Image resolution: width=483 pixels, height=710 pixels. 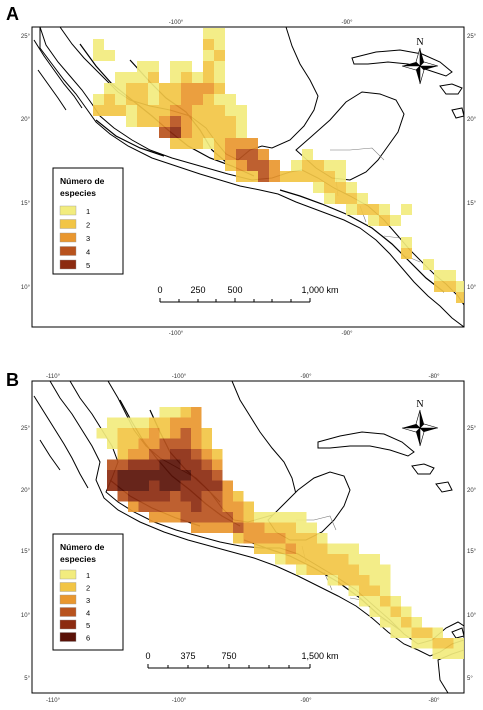 I want to click on map-a-bottom-tick: -90°, so click(x=347, y=334).